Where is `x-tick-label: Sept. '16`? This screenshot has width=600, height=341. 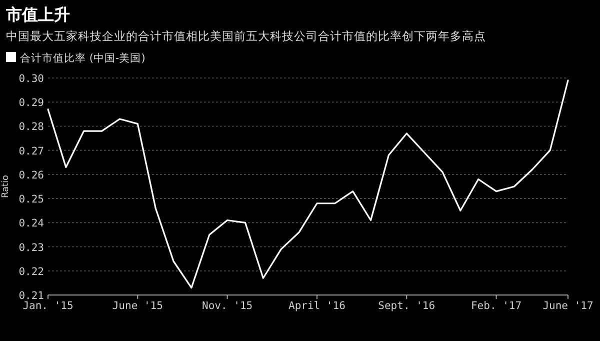
x-tick-label: Sept. '16 is located at coordinates (407, 306).